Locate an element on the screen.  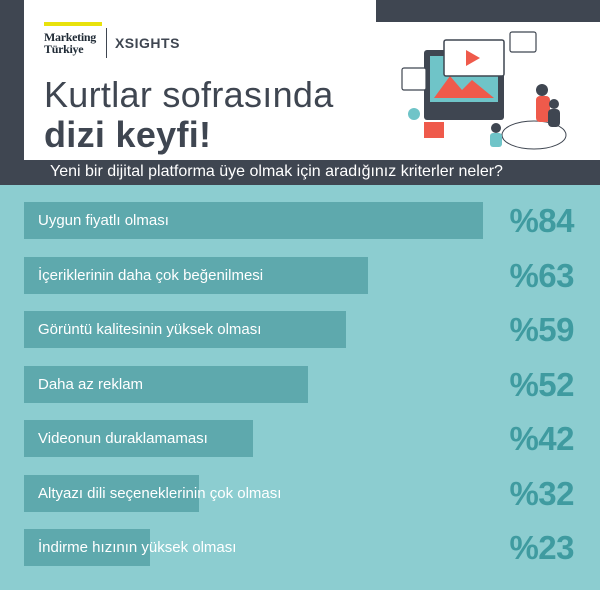
logo-divider is located at coordinates (106, 43).